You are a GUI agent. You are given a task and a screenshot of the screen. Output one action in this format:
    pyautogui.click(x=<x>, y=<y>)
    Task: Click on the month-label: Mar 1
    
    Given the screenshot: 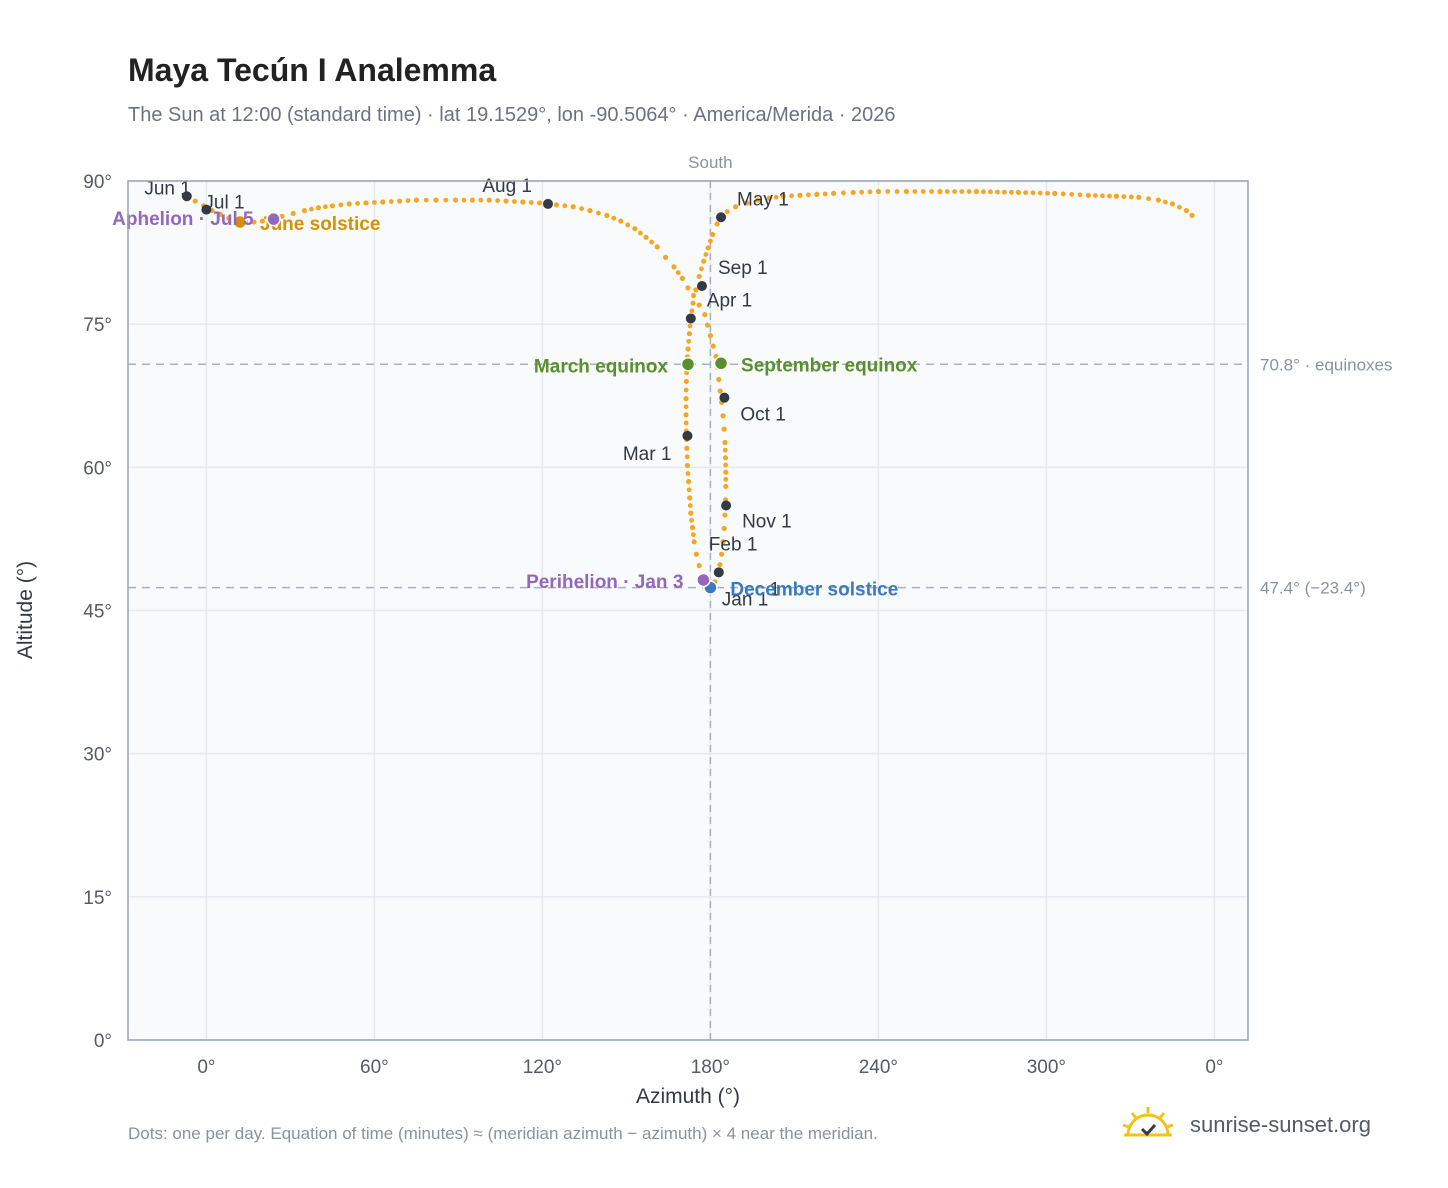 What is the action you would take?
    pyautogui.click(x=647, y=454)
    